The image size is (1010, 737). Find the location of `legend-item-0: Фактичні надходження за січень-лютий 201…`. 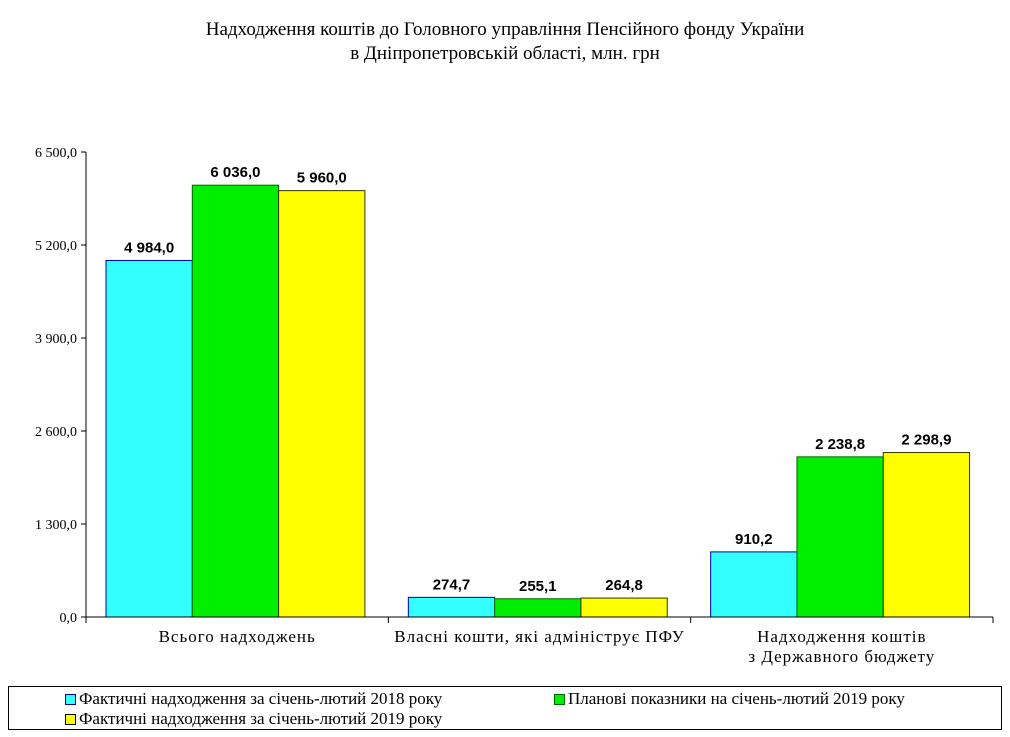

legend-item-0: Фактичні надходження за січень-лютий 201… is located at coordinates (253, 699).